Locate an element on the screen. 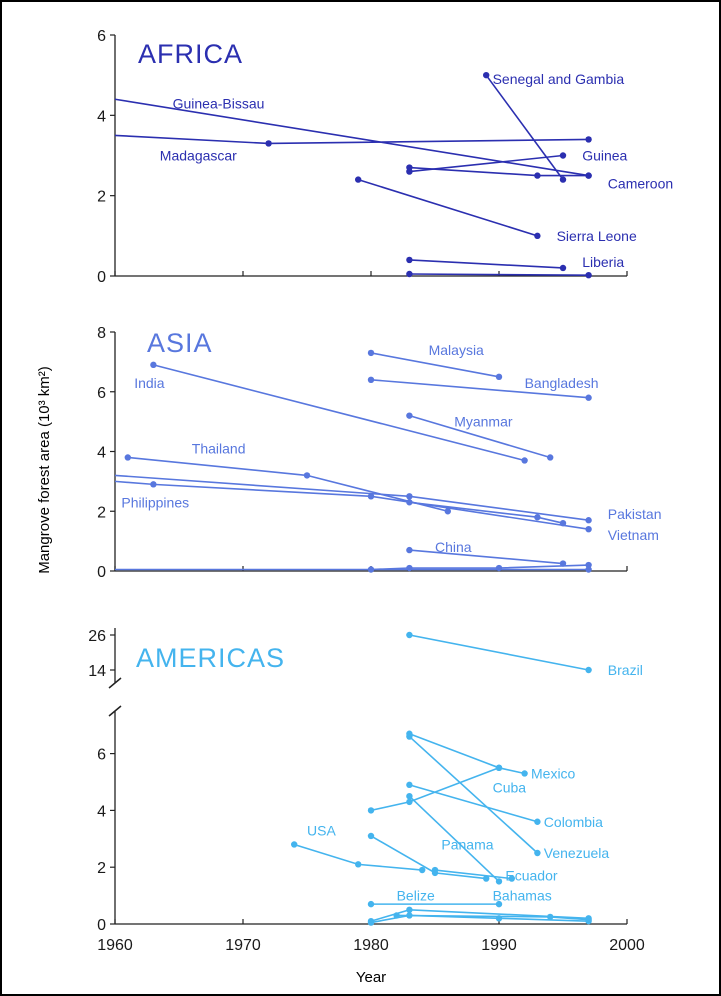 The image size is (721, 996). country-label-thailand: Thailand is located at coordinates (219, 449).